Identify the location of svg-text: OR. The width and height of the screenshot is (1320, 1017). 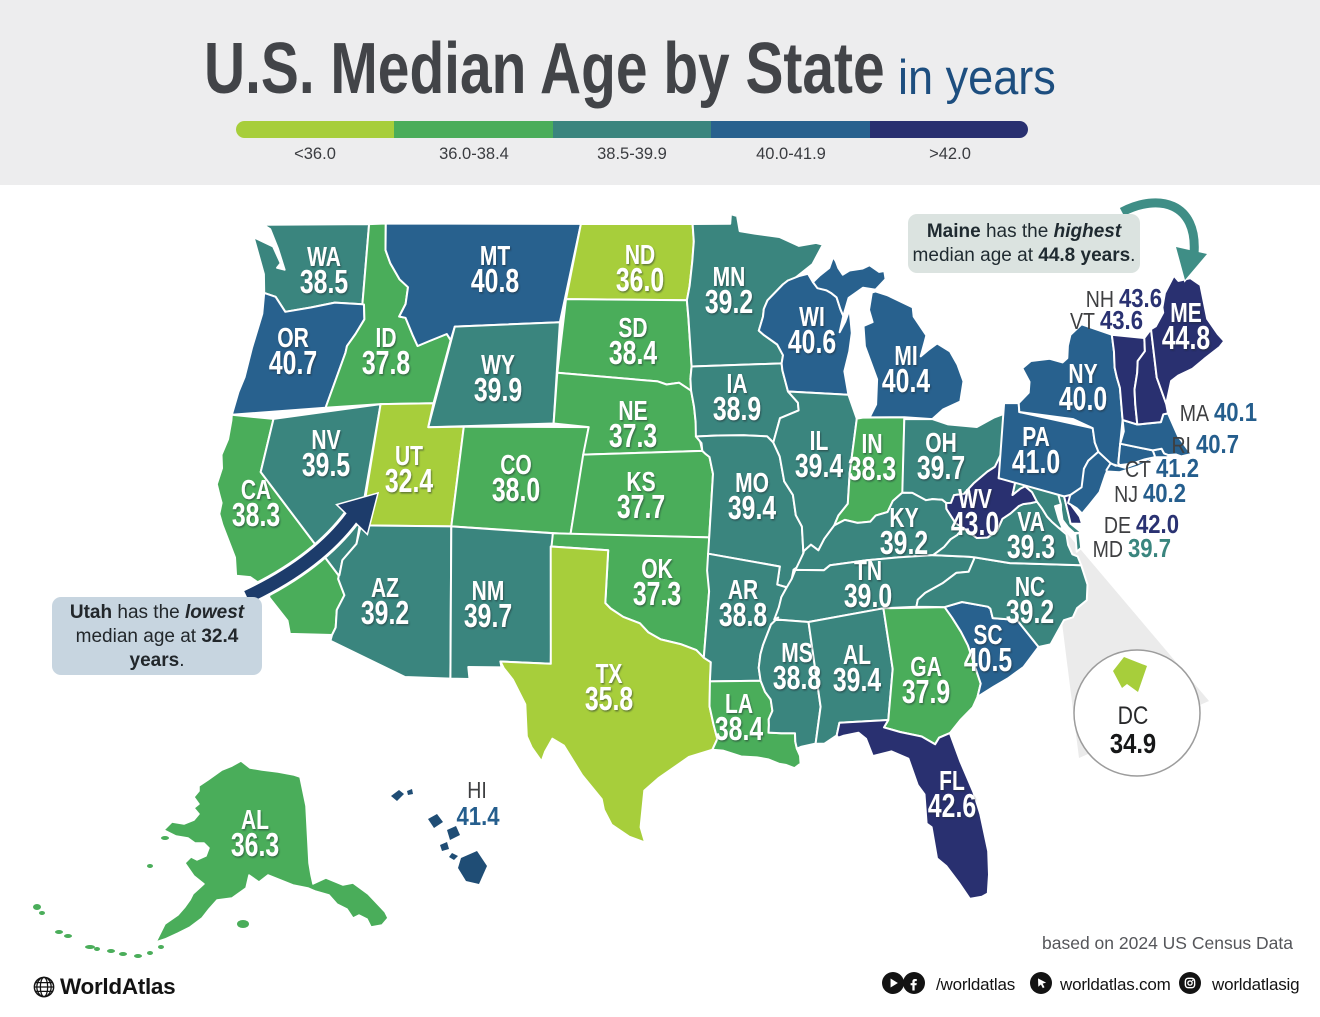
(293, 338).